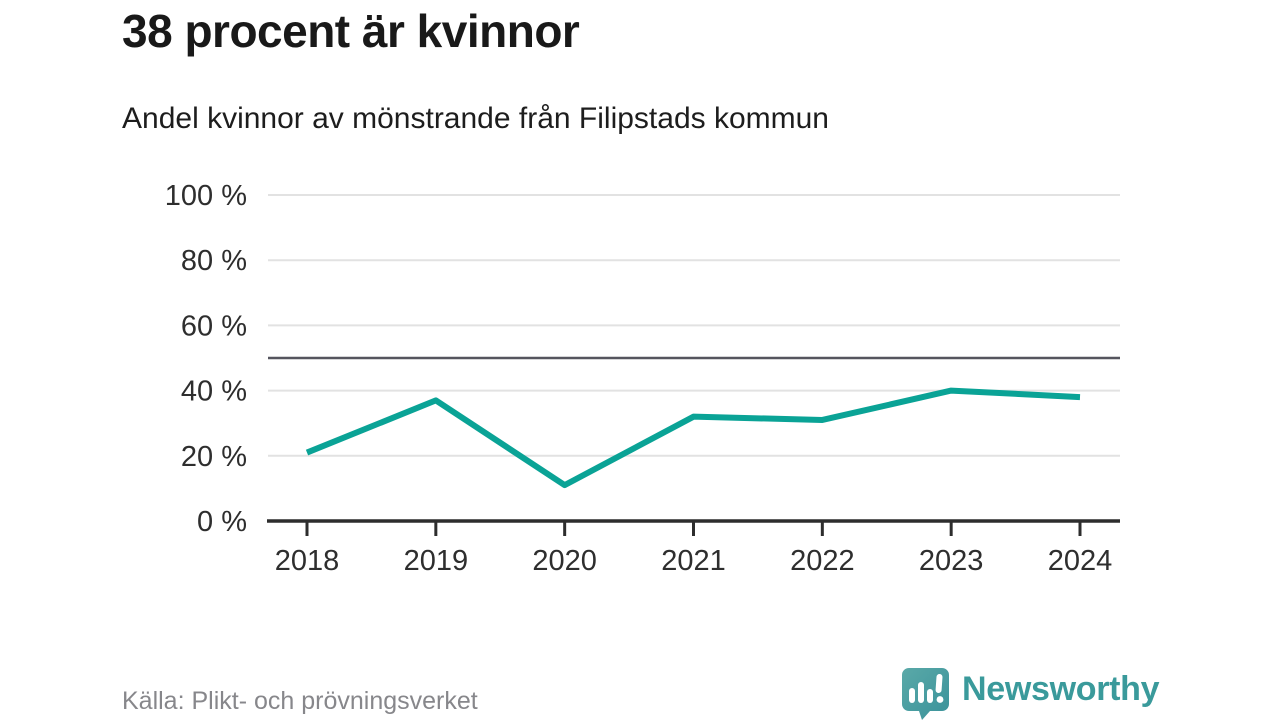 This screenshot has height=720, width=1280. Describe the element at coordinates (214, 326) in the screenshot. I see `y-tick-label: 60 %` at that location.